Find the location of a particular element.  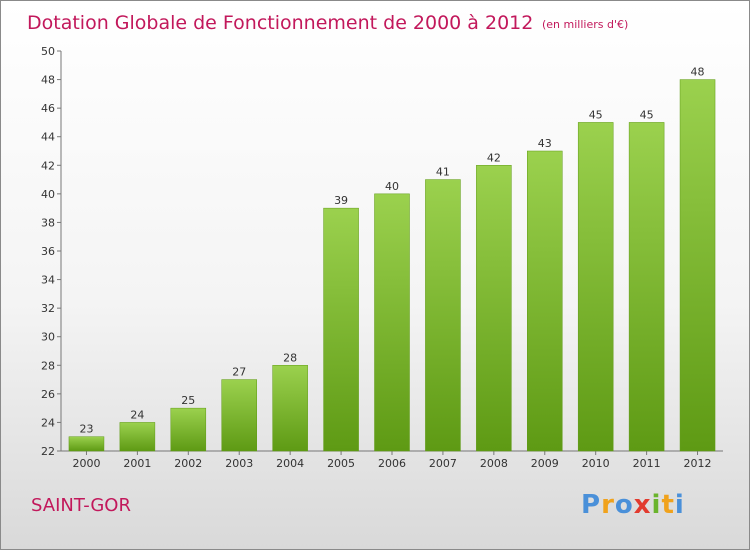

bar-2012 is located at coordinates (697, 265).